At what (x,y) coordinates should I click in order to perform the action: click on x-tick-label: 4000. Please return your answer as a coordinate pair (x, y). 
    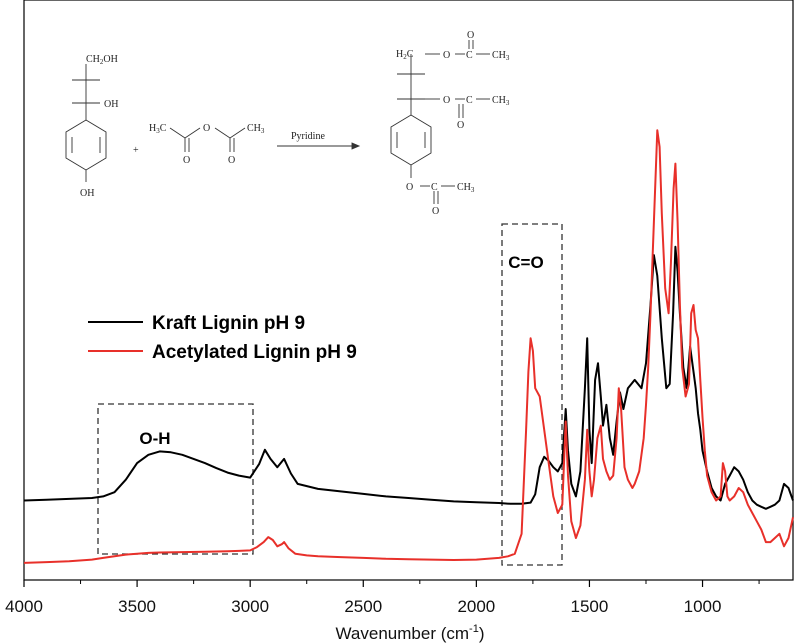
    Looking at the image, I should click on (24, 606).